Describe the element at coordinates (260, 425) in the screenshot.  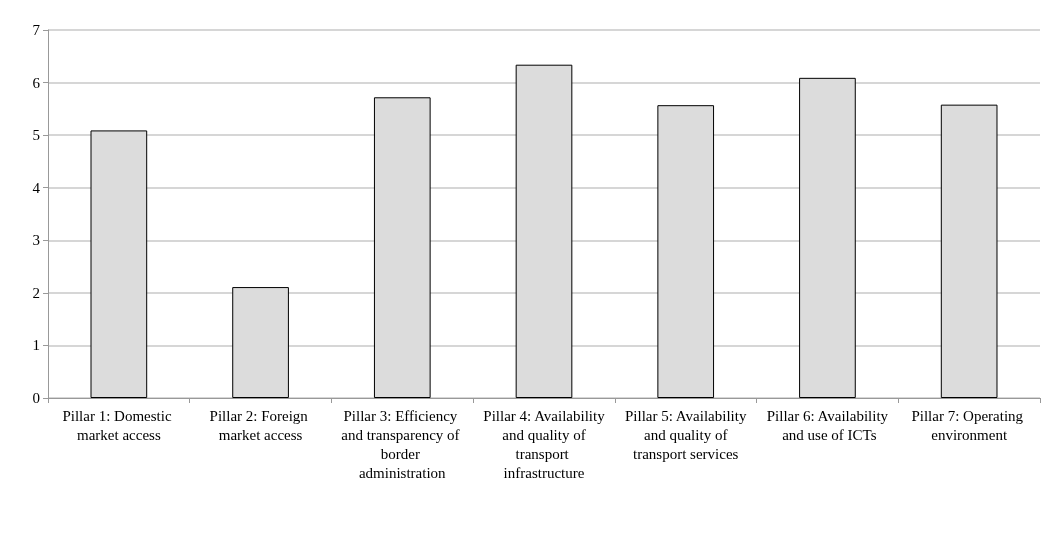
I see `x-tick-label: Pillar 2: Foreign market access` at that location.